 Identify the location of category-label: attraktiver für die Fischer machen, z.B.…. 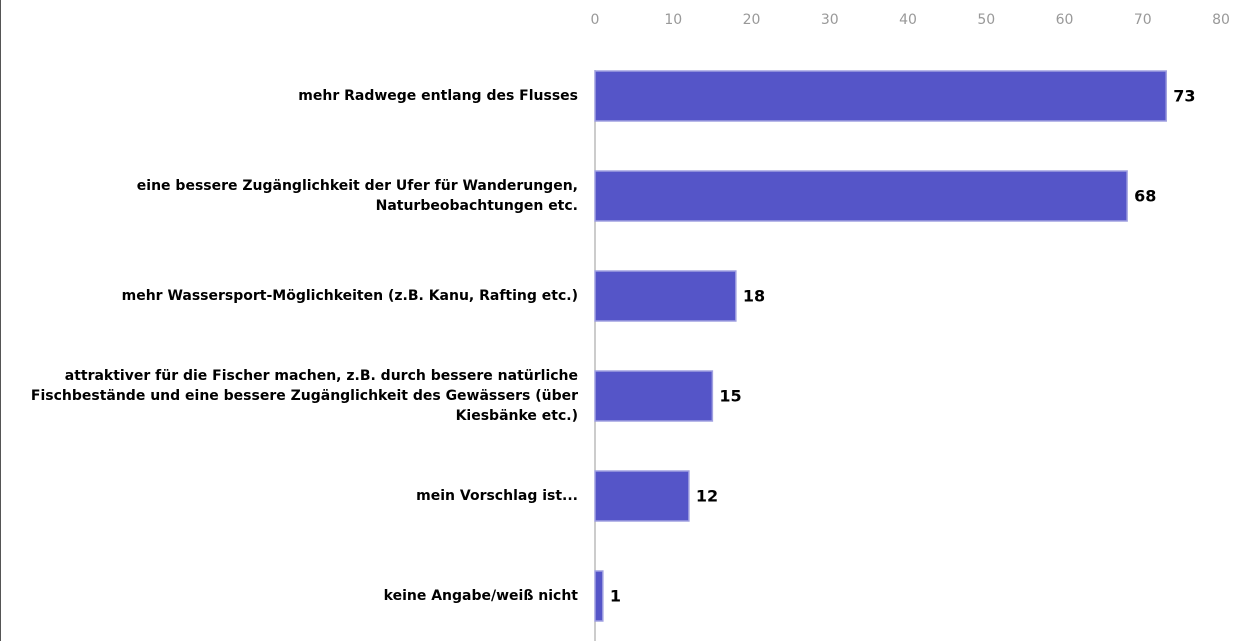
(304, 396).